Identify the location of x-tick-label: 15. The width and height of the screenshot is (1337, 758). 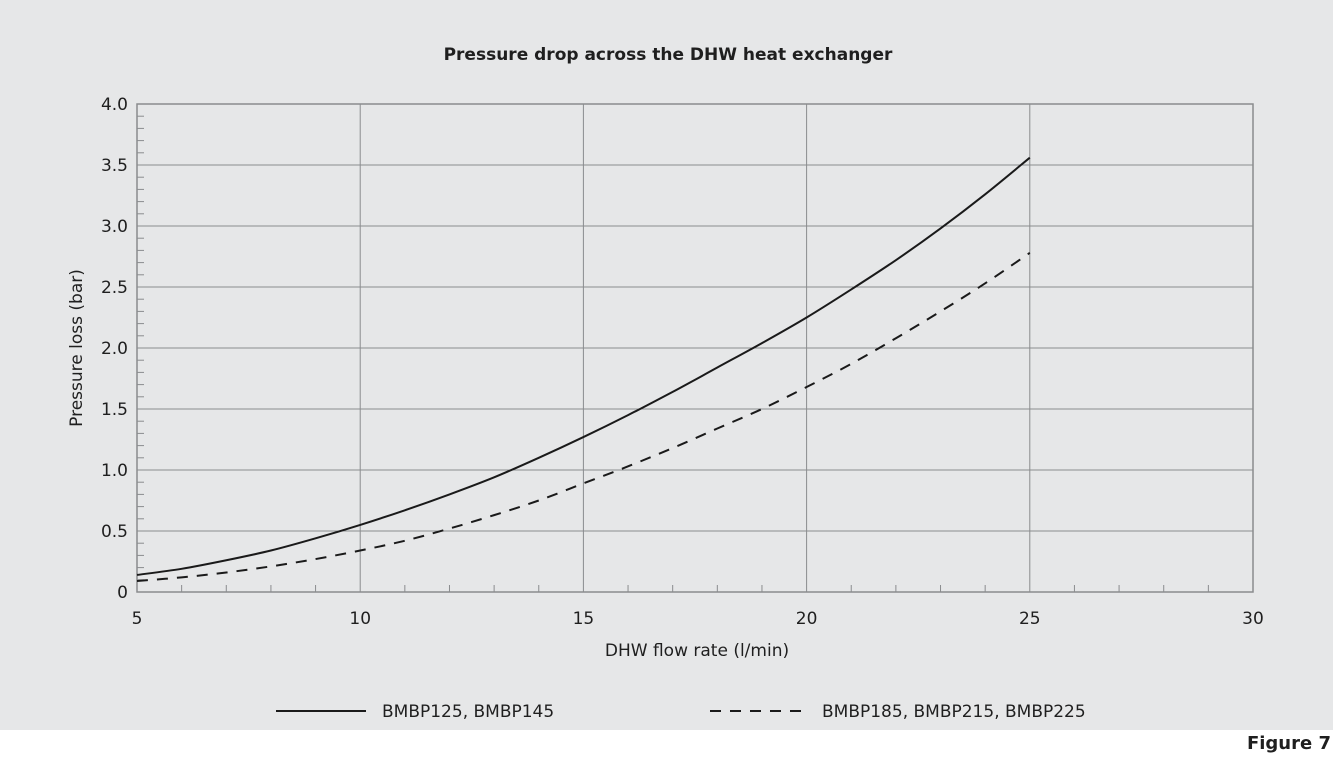
(584, 619).